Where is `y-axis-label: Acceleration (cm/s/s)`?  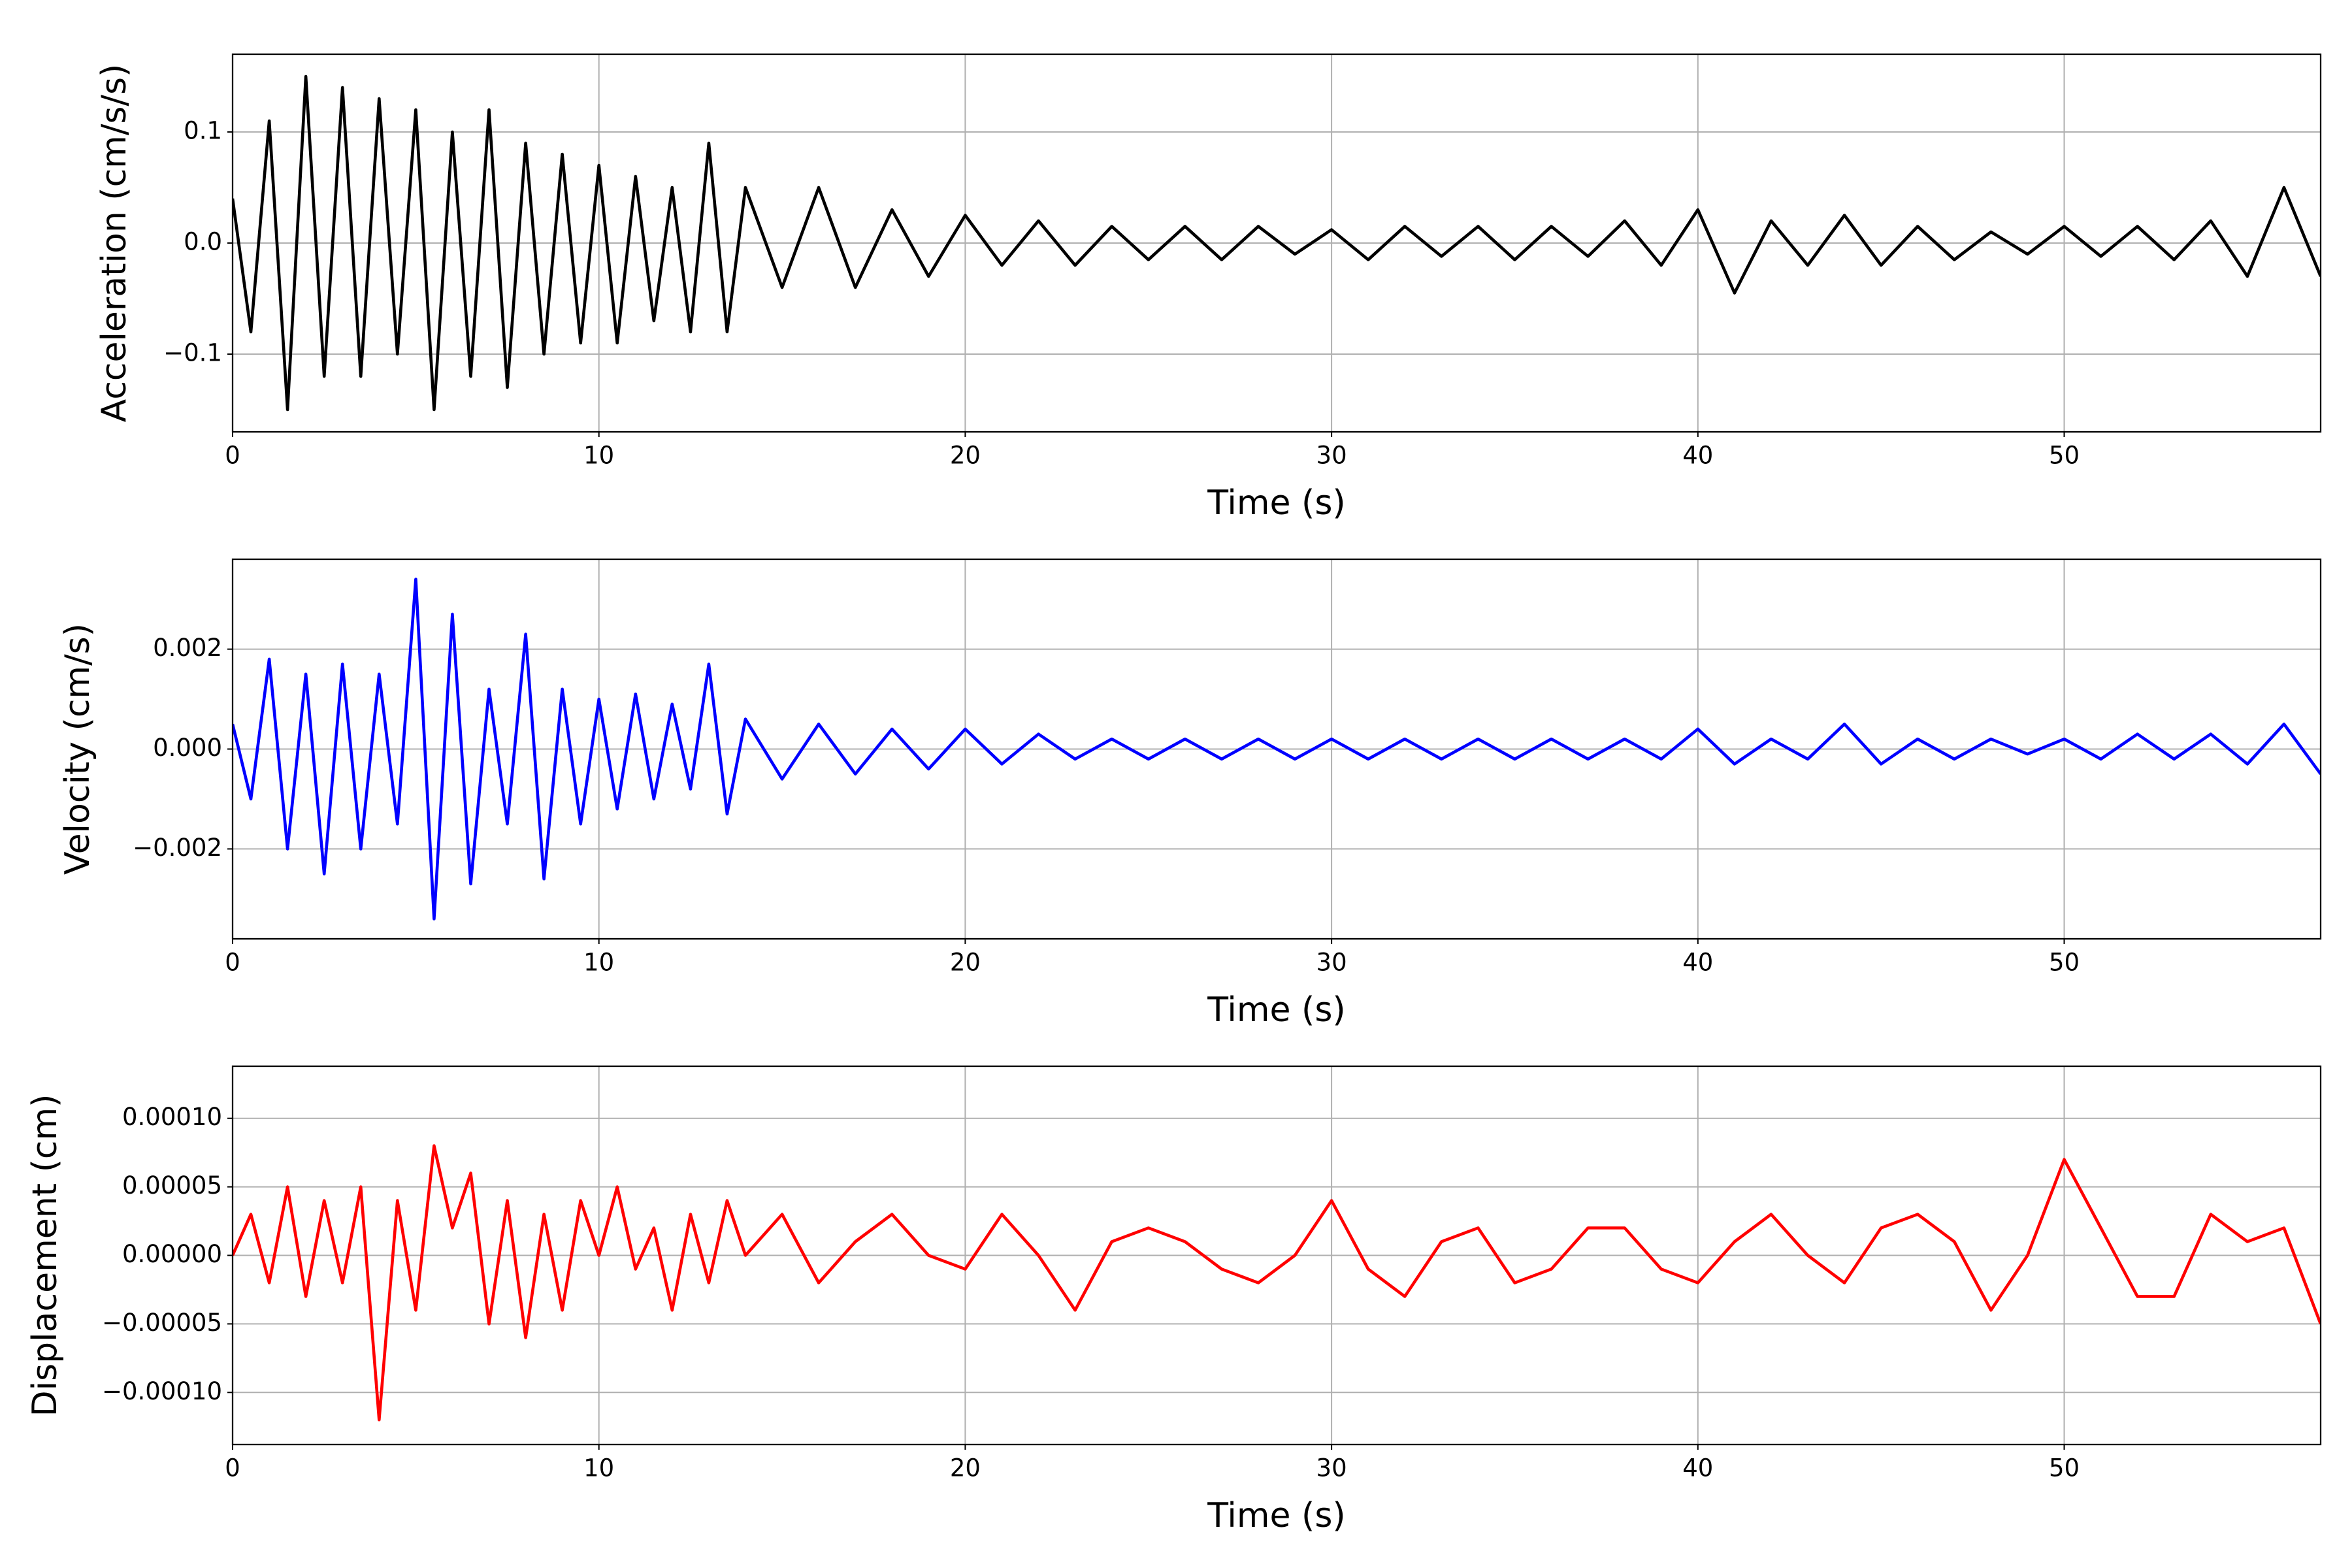 y-axis-label: Acceleration (cm/s/s) is located at coordinates (114, 243).